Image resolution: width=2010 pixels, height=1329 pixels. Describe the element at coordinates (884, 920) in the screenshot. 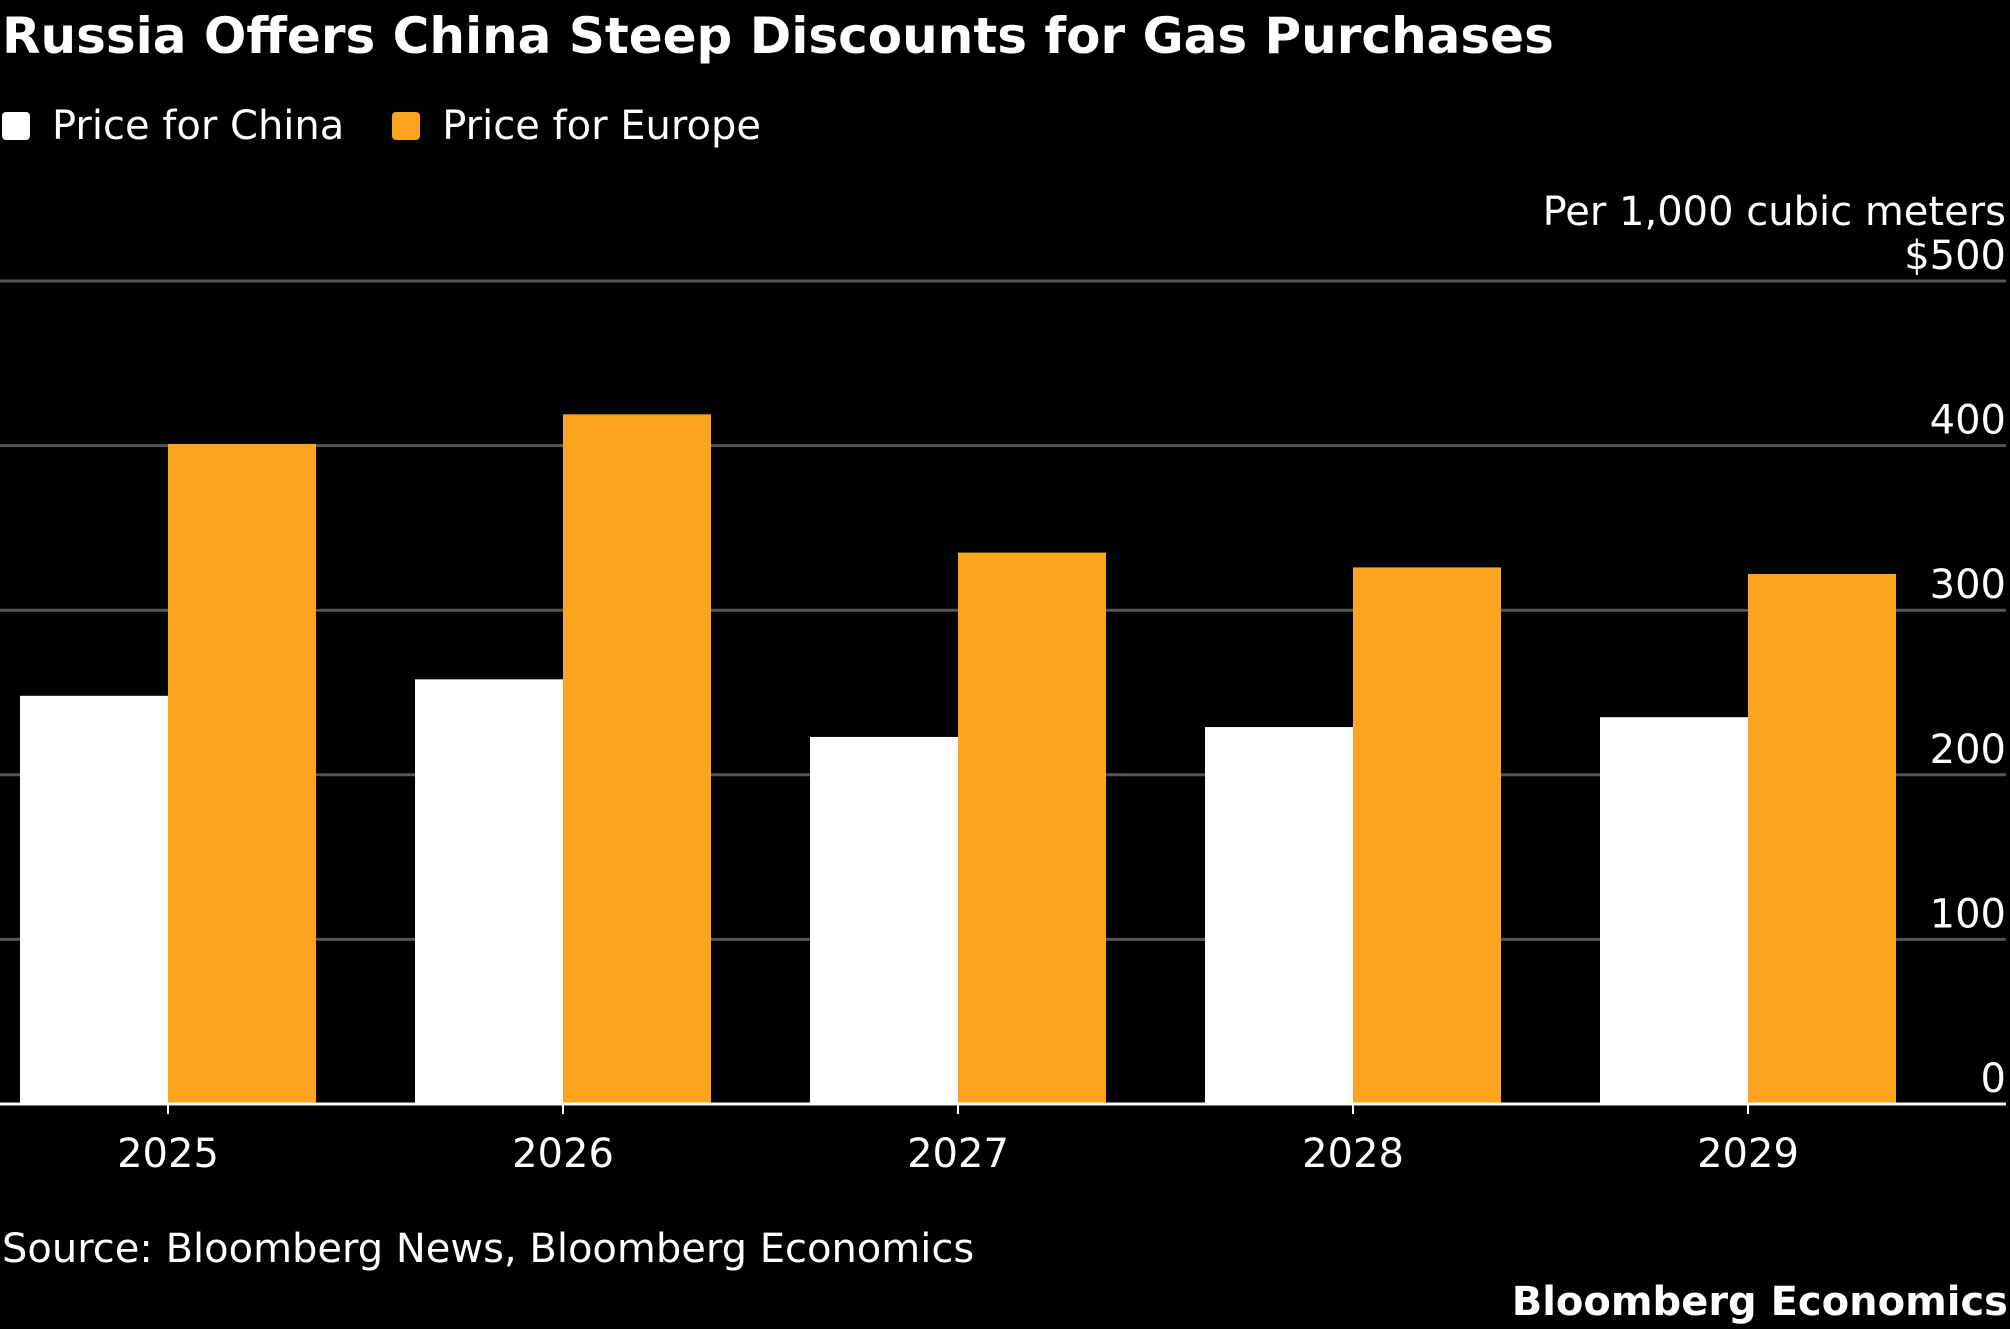

I see `bar-china-2027` at that location.